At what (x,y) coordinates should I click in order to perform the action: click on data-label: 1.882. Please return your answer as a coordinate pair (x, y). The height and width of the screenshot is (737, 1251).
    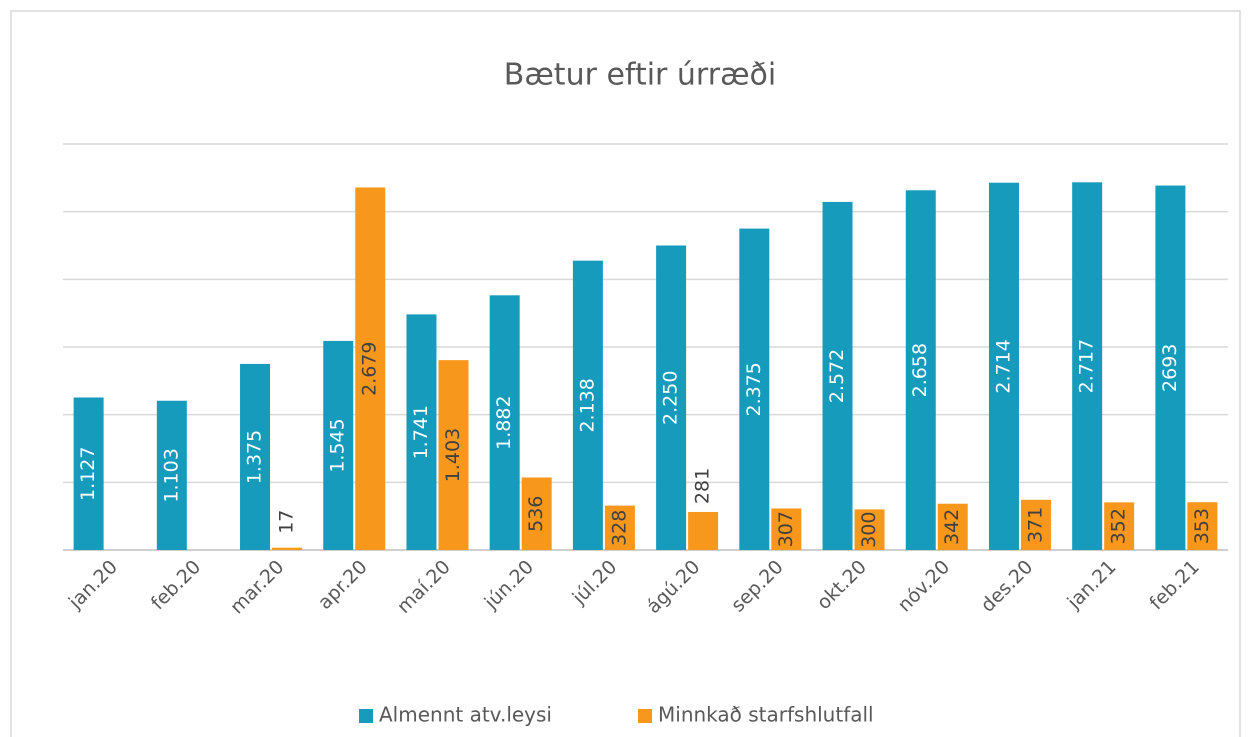
    Looking at the image, I should click on (504, 422).